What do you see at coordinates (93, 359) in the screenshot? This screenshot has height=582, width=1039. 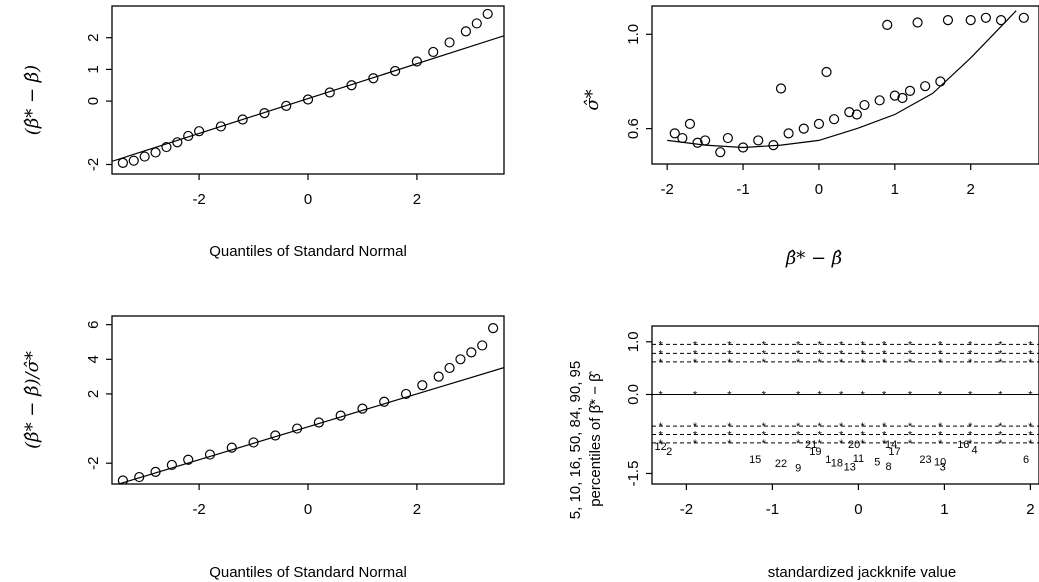 I see `y-tick-label: 4` at bounding box center [93, 359].